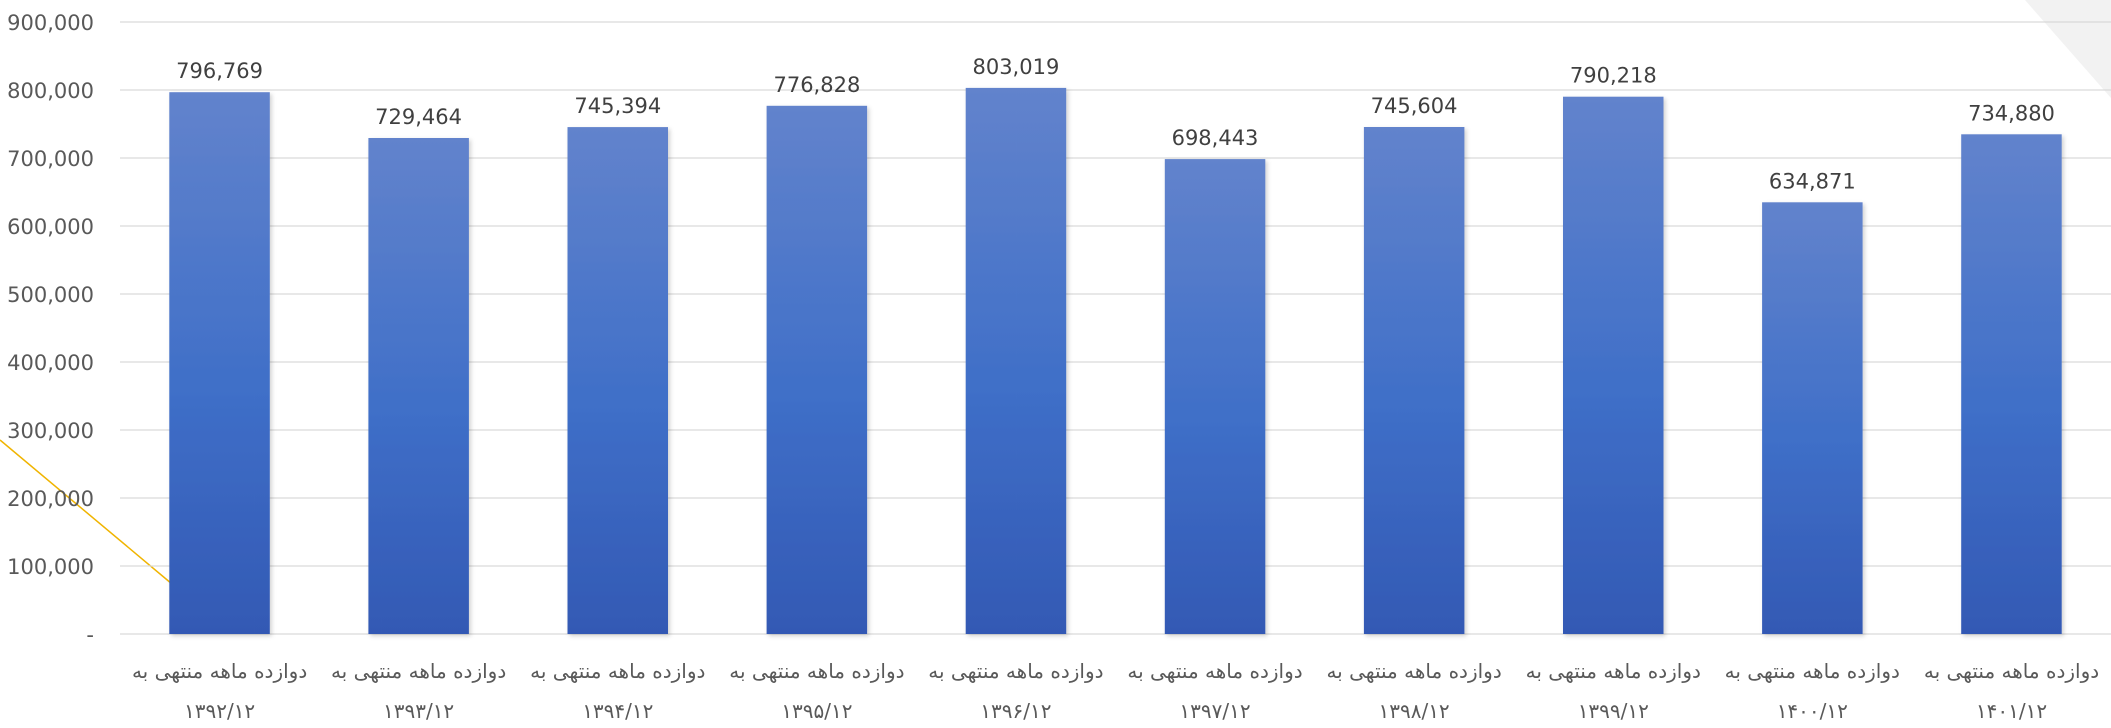  I want to click on y-tick-label: 100,000, so click(50, 567).